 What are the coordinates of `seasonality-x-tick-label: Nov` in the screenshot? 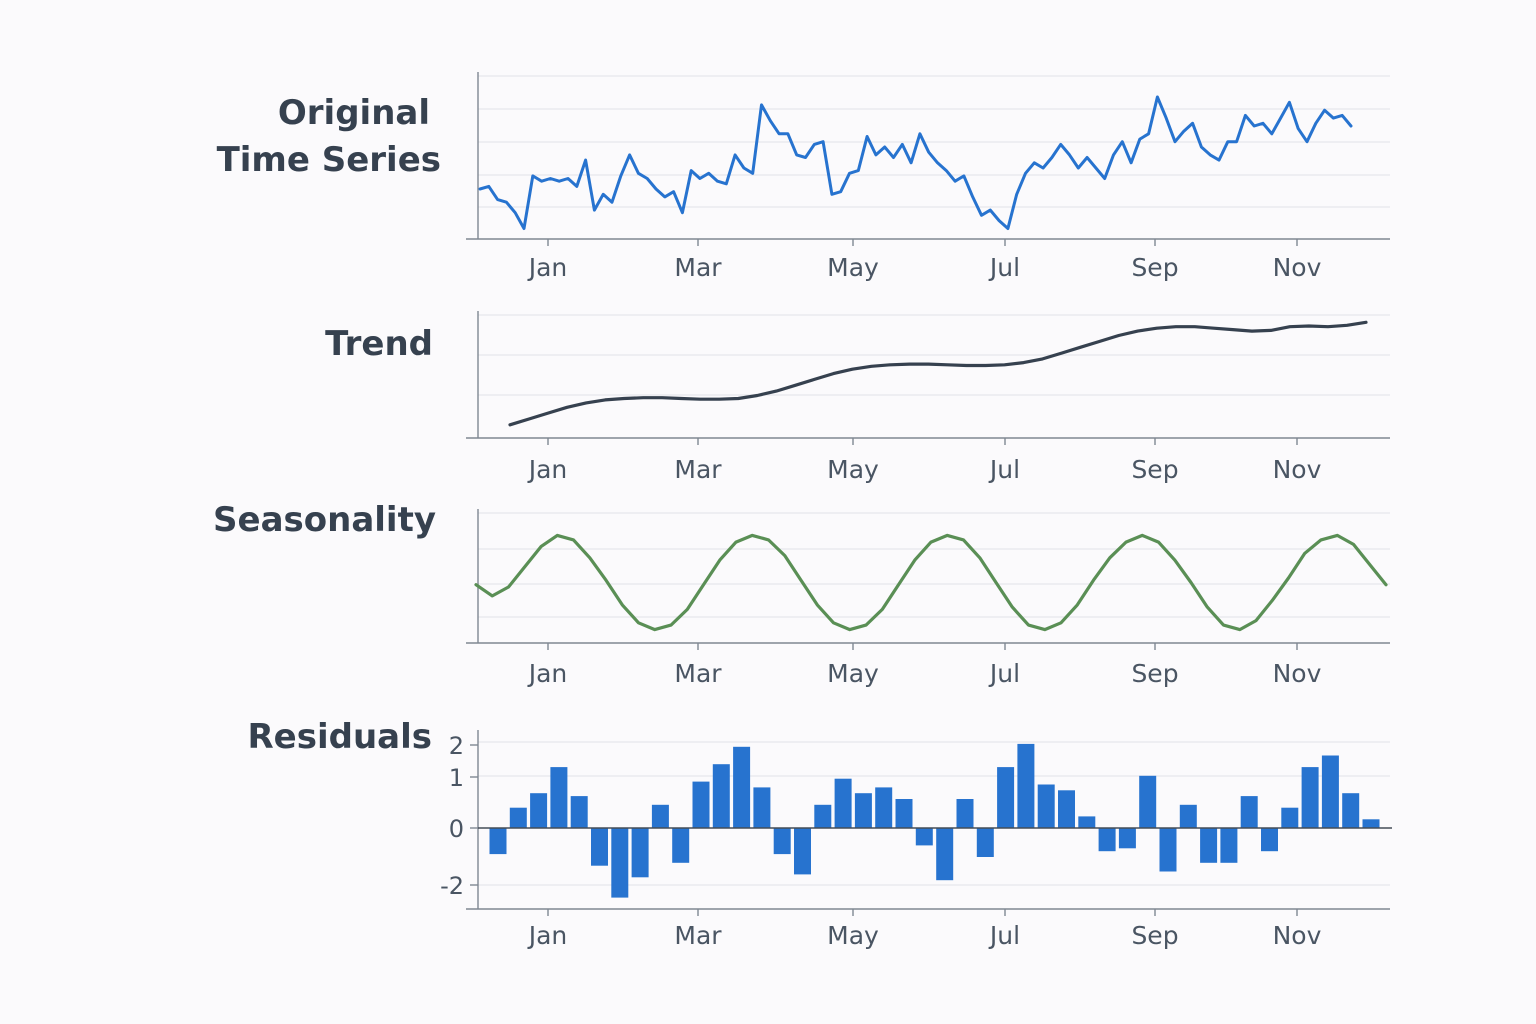 It's located at (1297, 673).